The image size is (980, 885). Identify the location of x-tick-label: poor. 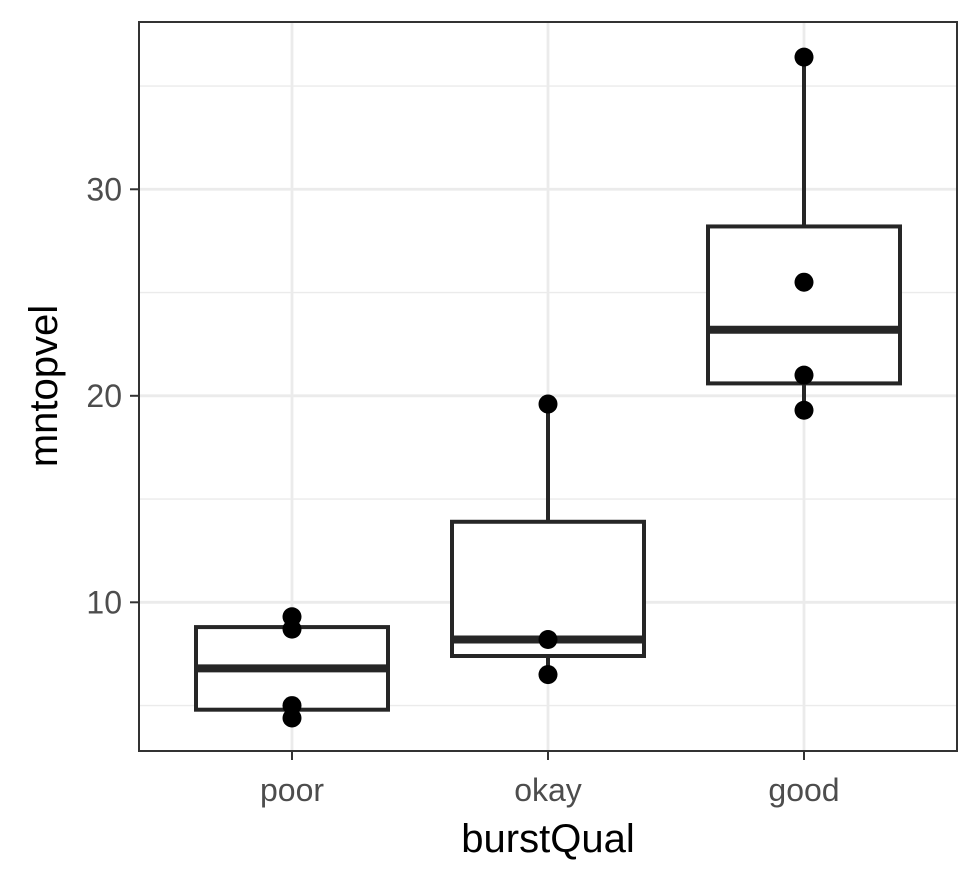
(292, 790).